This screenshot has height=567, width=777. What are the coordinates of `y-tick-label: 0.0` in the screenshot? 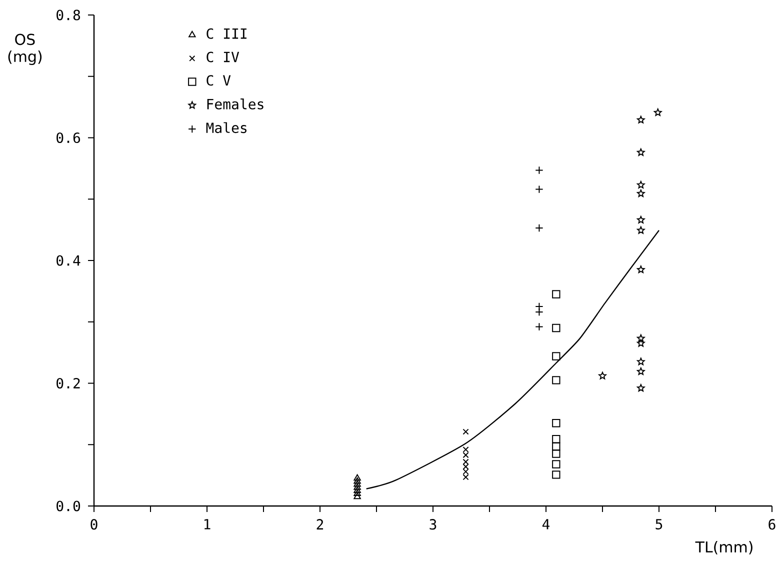 It's located at (68, 506).